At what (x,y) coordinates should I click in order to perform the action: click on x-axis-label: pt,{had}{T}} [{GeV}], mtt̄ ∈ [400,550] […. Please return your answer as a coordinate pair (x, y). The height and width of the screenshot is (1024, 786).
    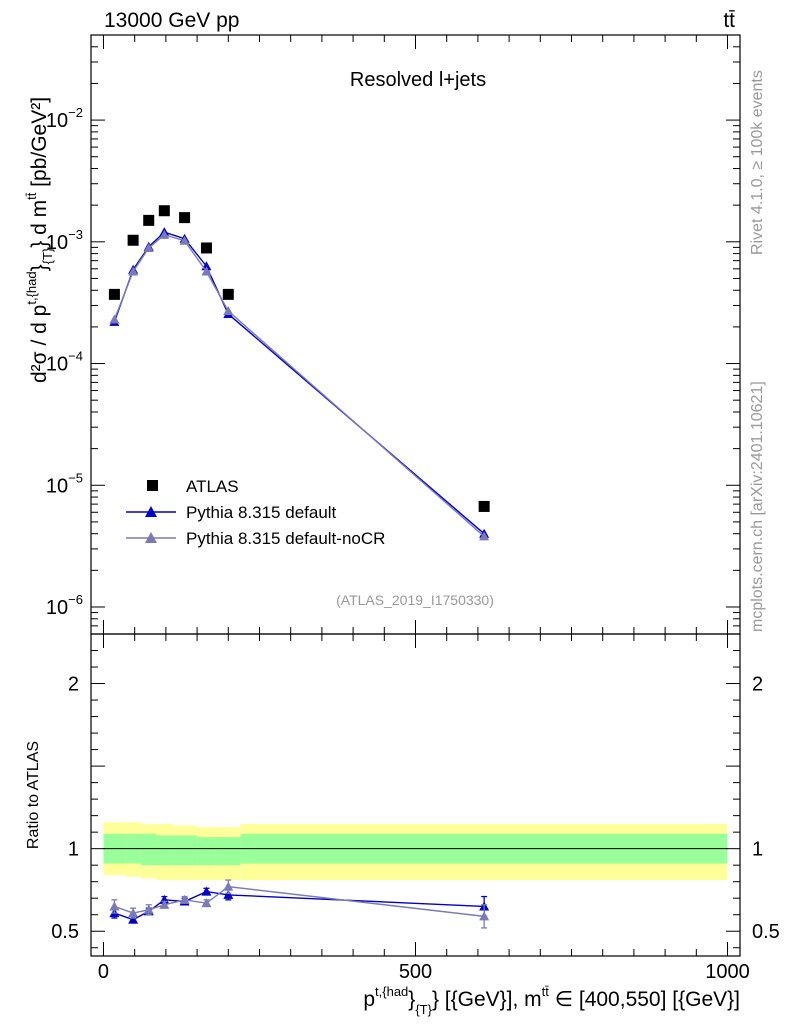
    Looking at the image, I should click on (551, 1000).